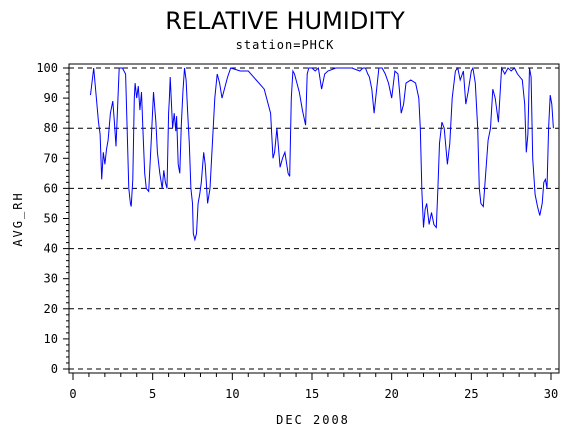 This screenshot has height=430, width=570. Describe the element at coordinates (18, 218) in the screenshot. I see `y-axis-label: AVG_RH` at that location.